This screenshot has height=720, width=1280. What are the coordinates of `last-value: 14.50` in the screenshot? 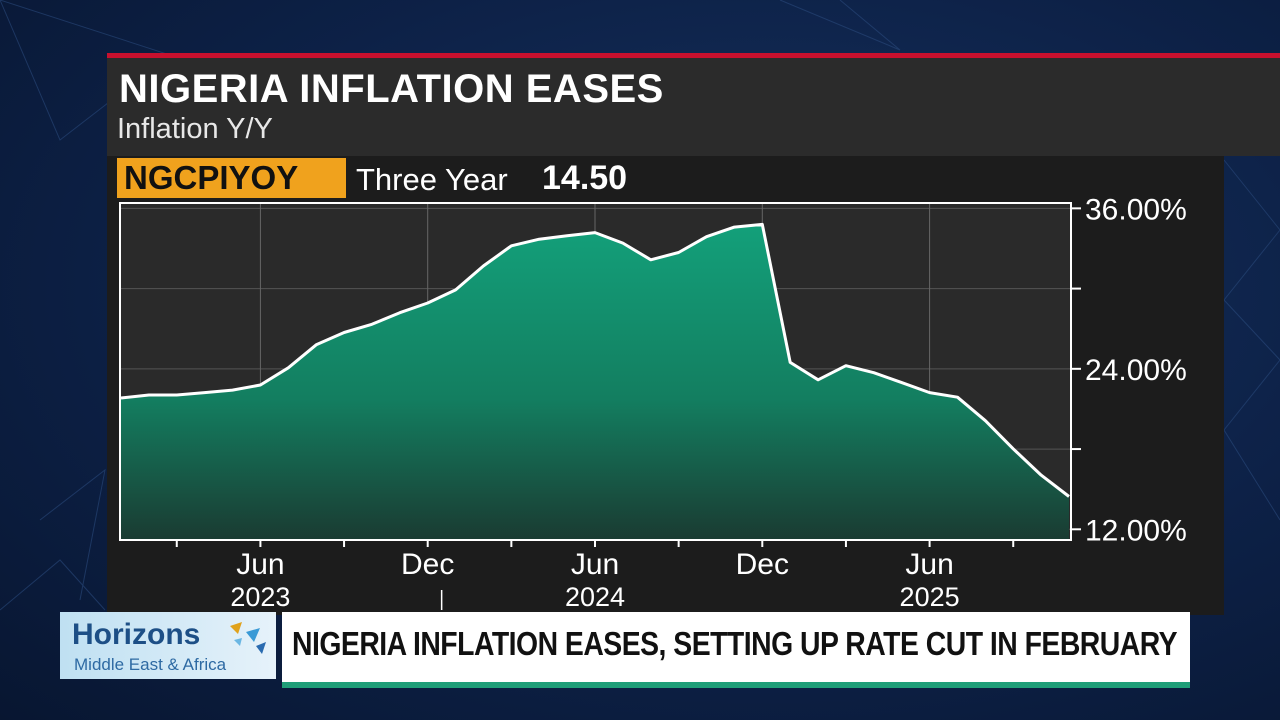 It's located at (585, 178).